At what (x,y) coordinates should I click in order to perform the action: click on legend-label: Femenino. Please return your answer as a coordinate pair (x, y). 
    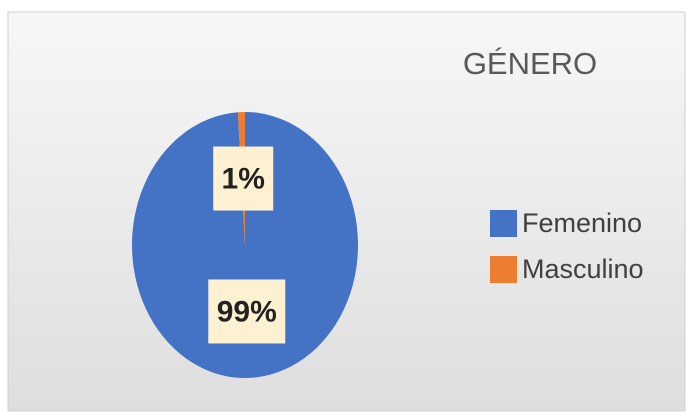
    Looking at the image, I should click on (582, 223).